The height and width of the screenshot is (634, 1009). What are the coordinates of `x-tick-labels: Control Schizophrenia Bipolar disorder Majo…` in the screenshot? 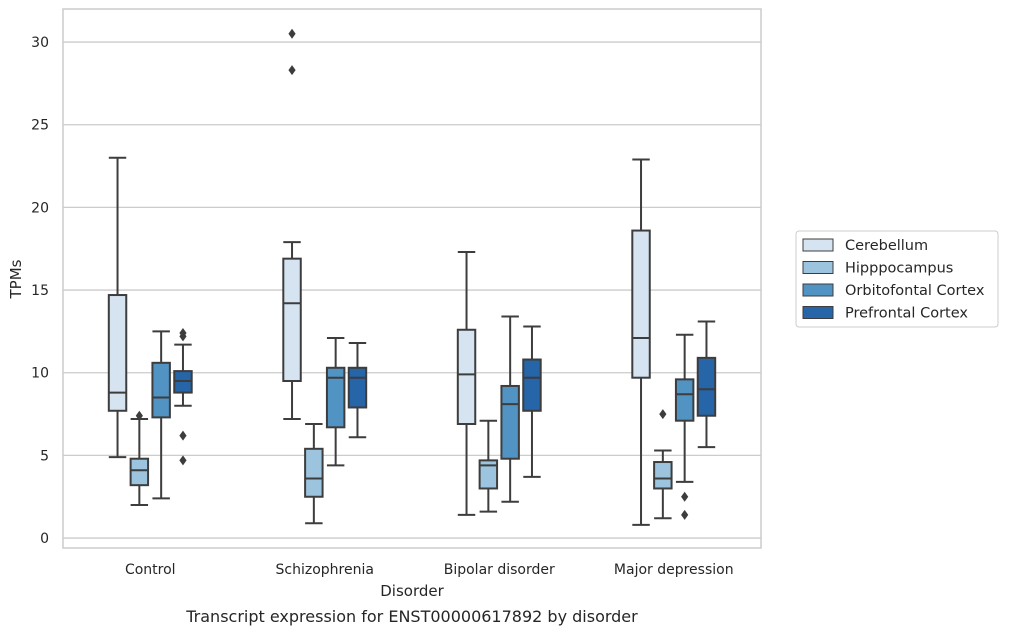 It's located at (429, 570).